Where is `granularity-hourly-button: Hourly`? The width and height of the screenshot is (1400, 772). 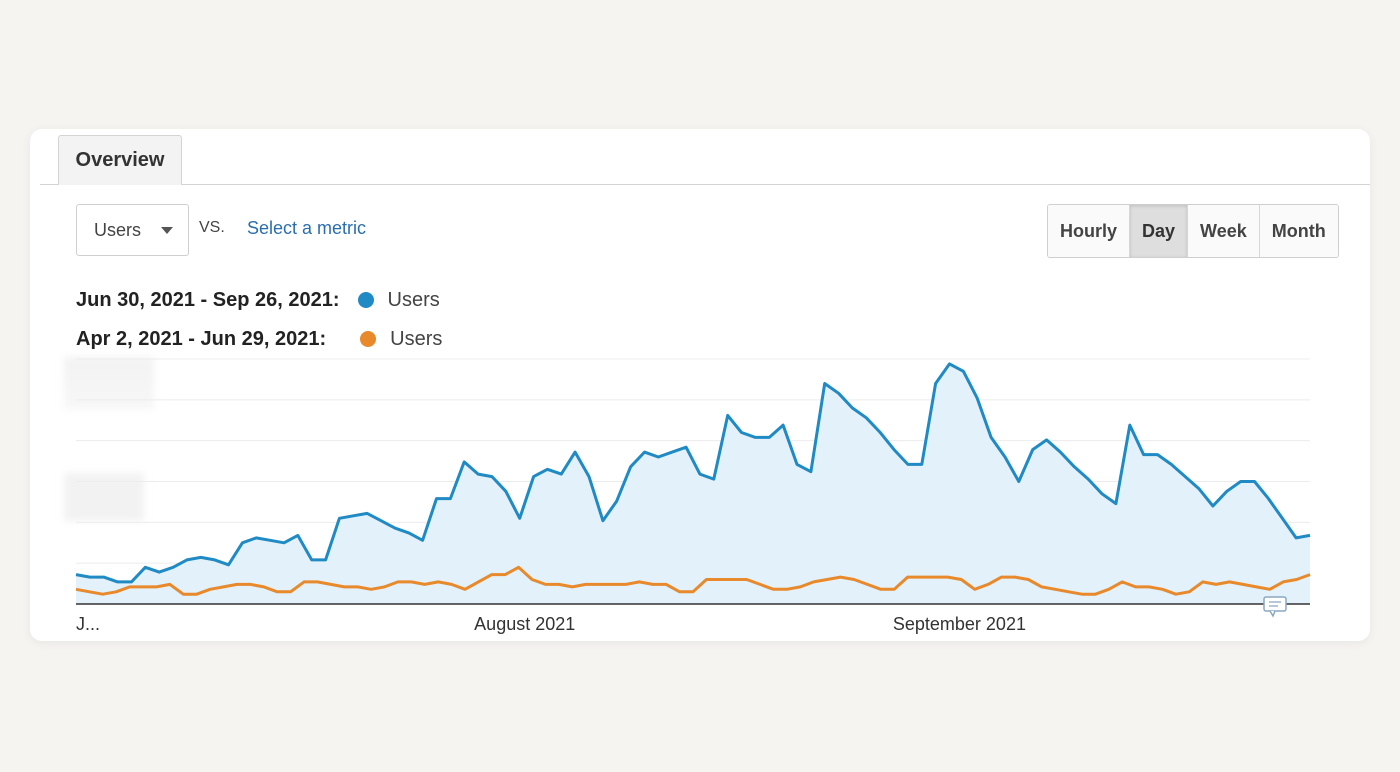
granularity-hourly-button: Hourly is located at coordinates (1089, 231).